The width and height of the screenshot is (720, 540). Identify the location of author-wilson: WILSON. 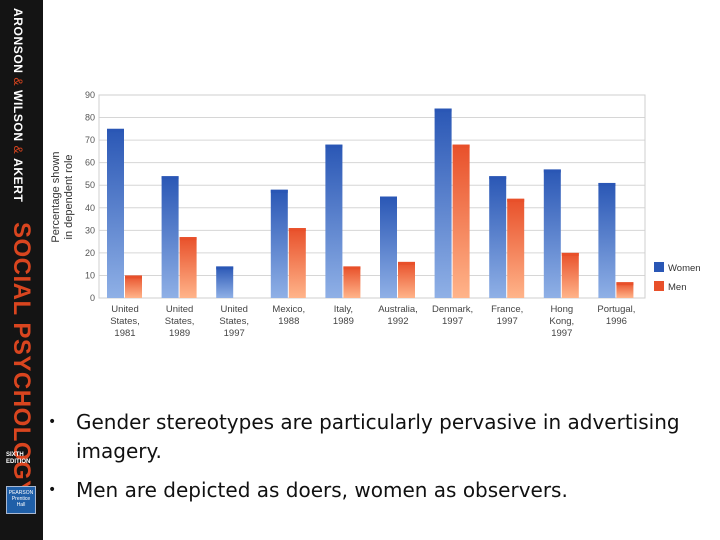
(18, 116).